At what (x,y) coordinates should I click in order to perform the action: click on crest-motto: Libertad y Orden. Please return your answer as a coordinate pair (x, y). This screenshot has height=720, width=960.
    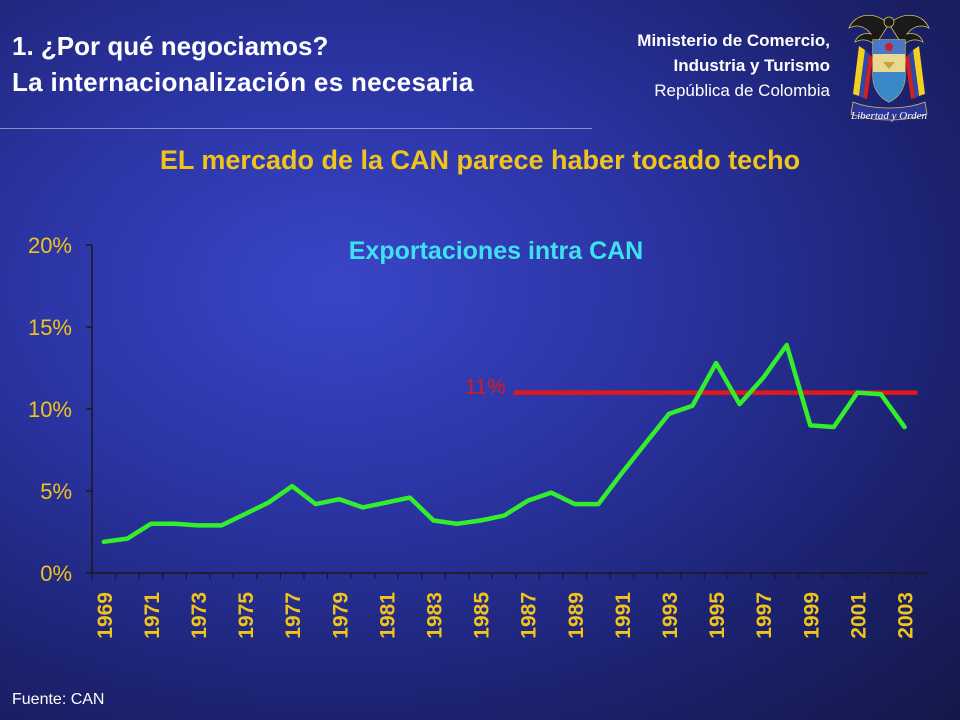
    Looking at the image, I should click on (888, 116).